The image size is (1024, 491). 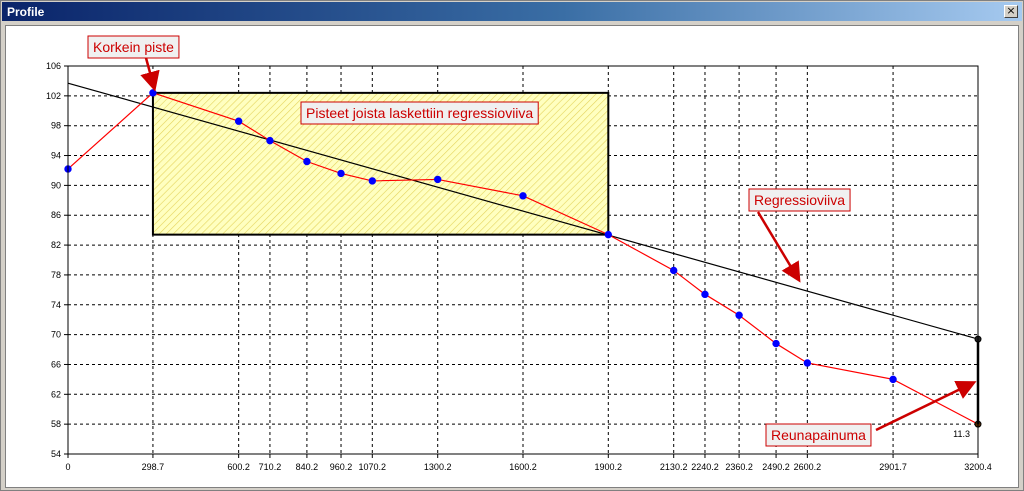 I want to click on y-tick-label: 62, so click(x=56, y=394).